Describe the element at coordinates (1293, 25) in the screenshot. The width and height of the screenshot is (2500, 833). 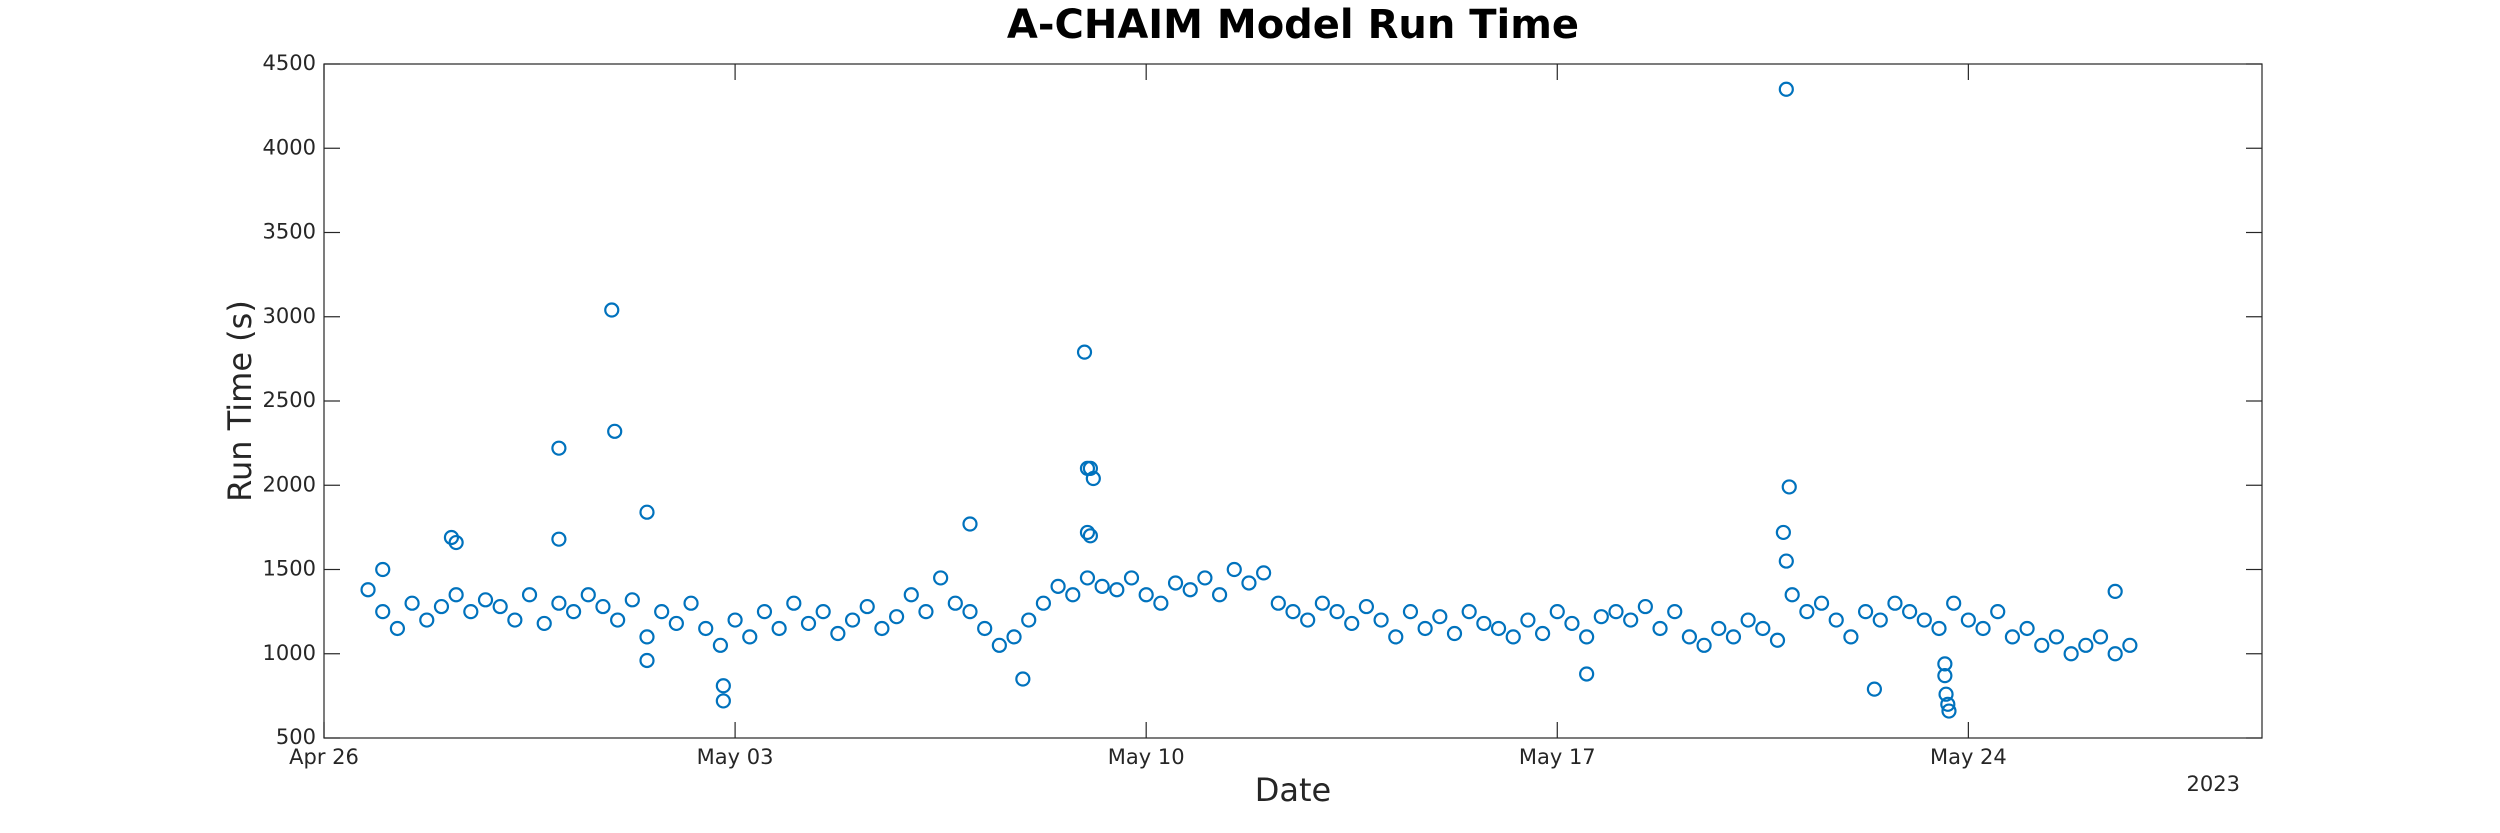
I see `chart-title: A-CHAIM Model Run Time` at that location.